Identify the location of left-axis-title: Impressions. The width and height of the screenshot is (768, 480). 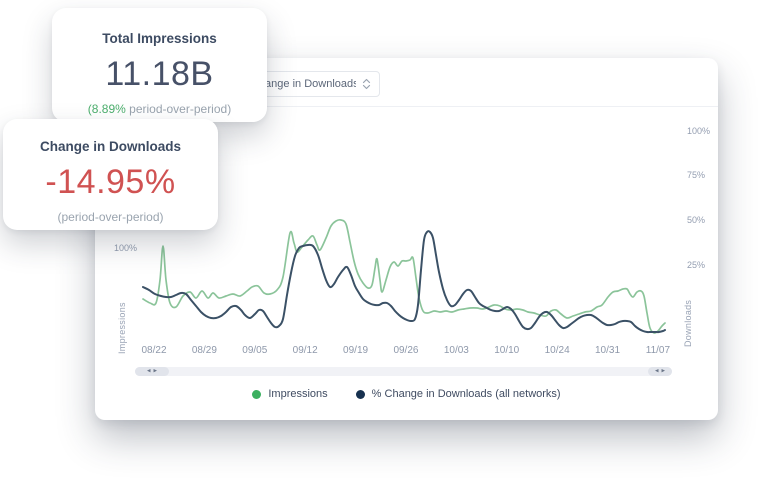
(122, 328).